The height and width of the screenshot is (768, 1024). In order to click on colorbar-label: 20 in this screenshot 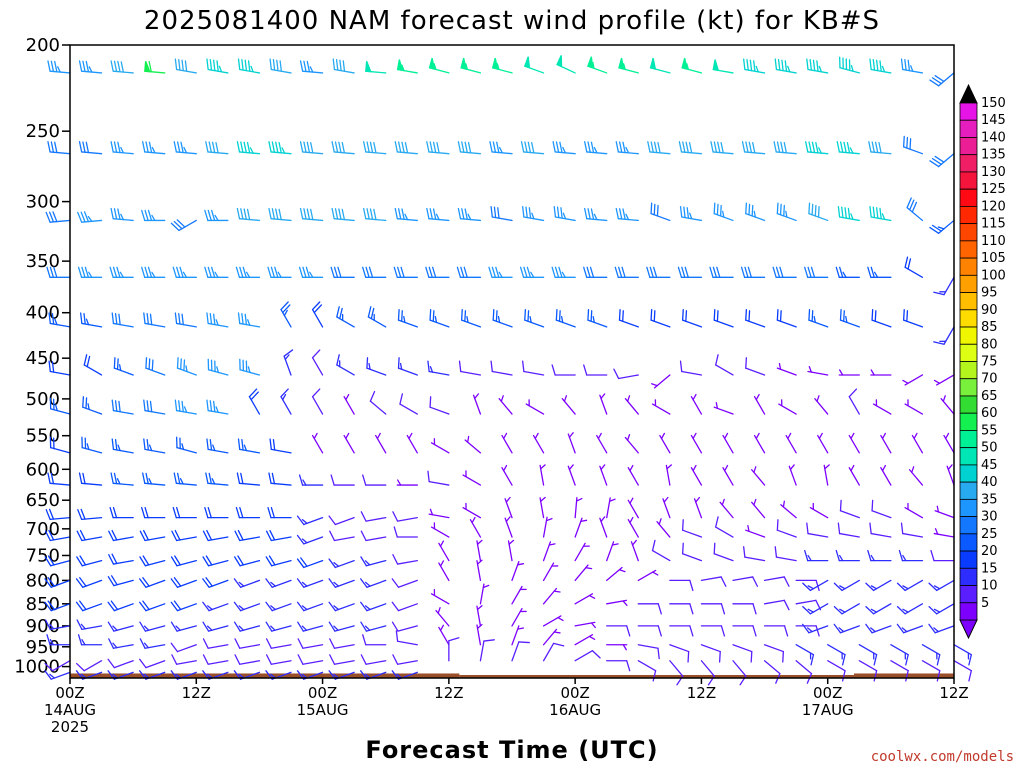, I will do `click(989, 551)`.